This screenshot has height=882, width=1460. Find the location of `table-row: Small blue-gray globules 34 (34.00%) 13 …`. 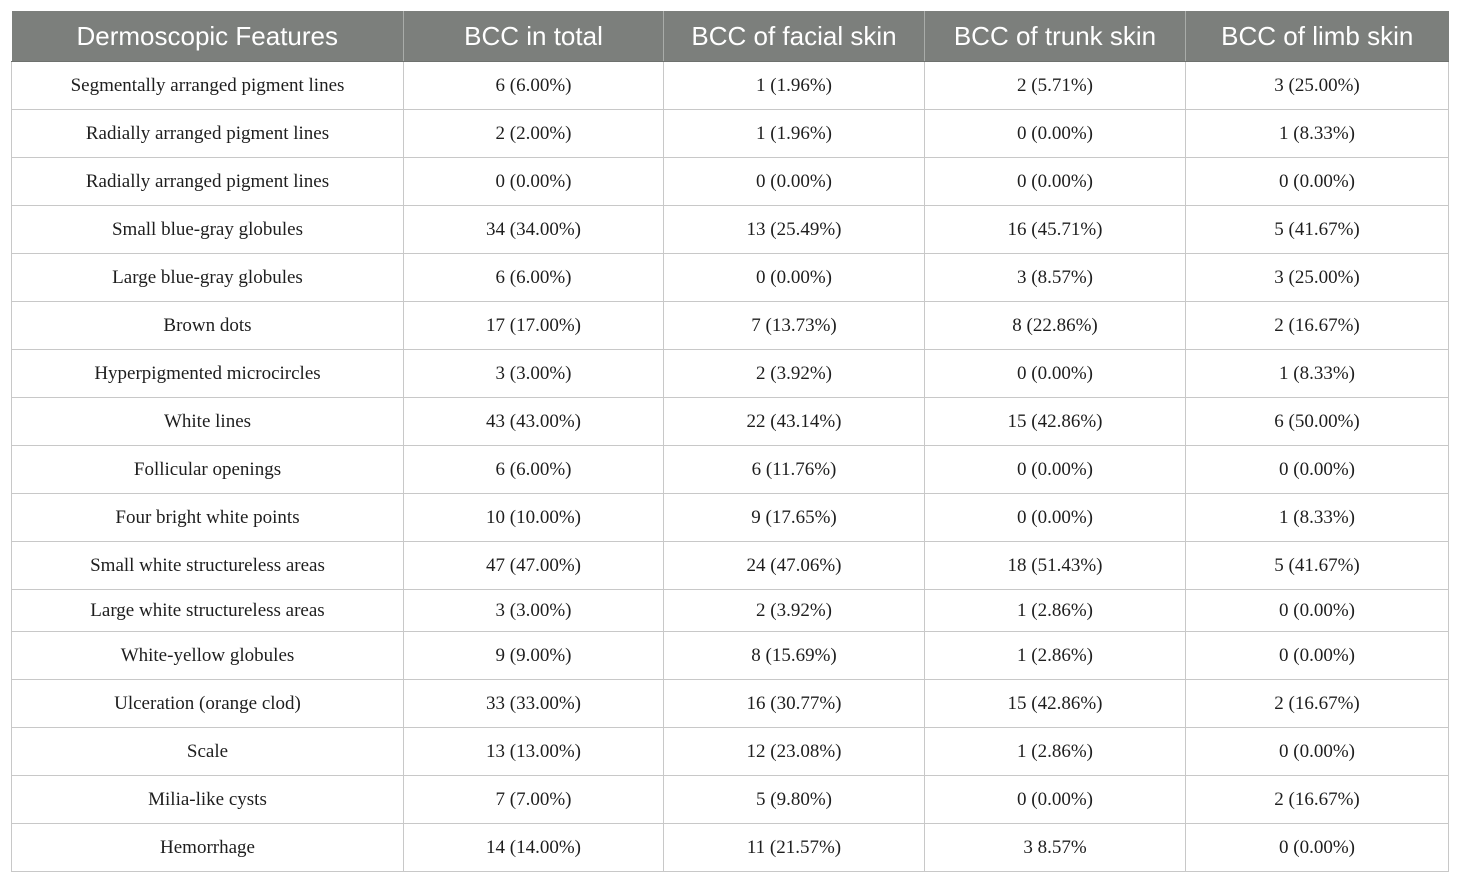

table-row: Small blue-gray globules 34 (34.00%) 13 … is located at coordinates (730, 229).